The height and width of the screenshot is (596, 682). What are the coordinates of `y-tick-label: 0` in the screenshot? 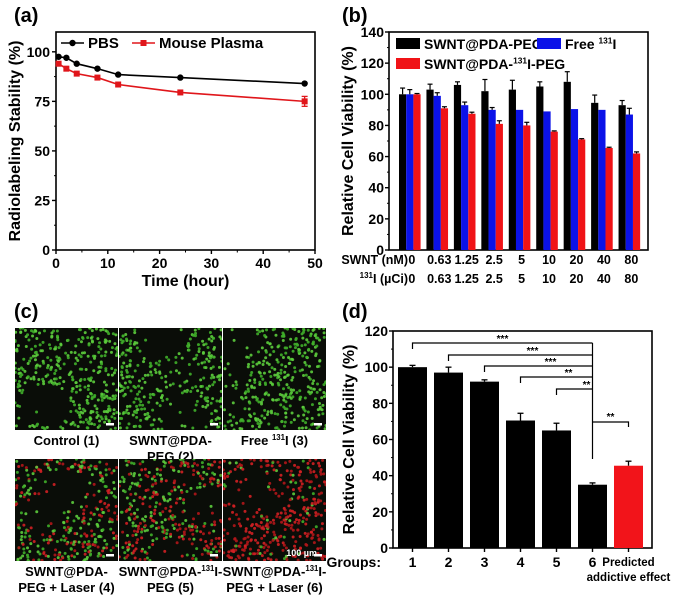 It's located at (46, 250).